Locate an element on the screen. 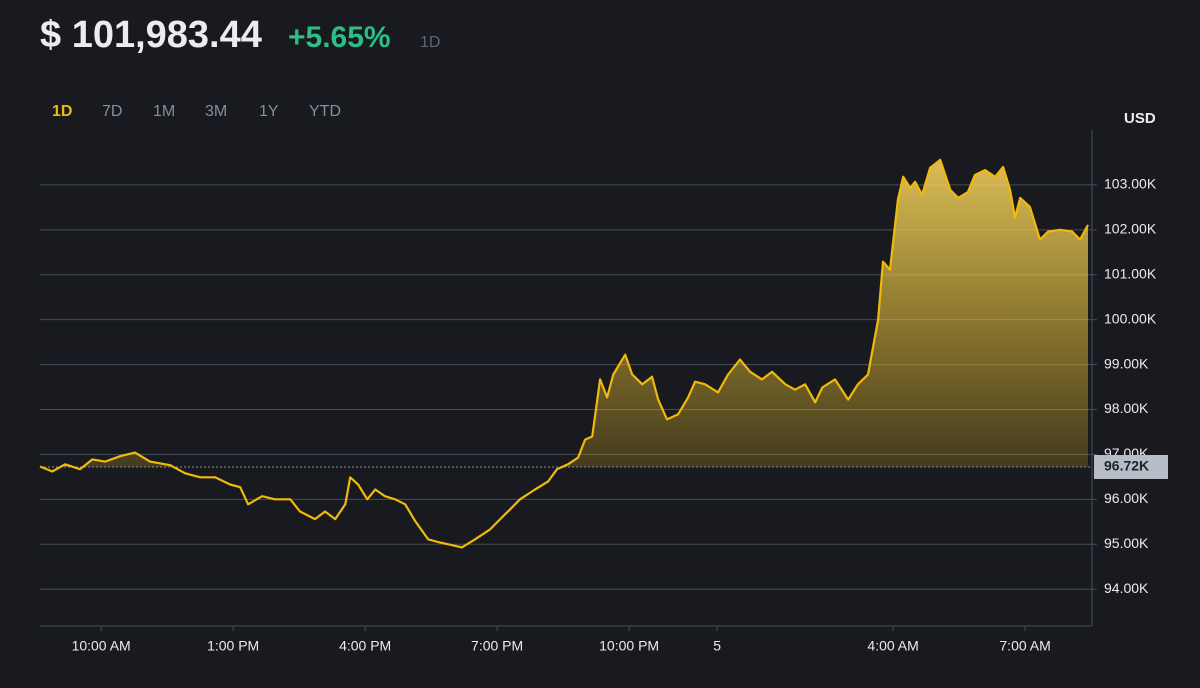 Image resolution: width=1200 pixels, height=688 pixels. y-tick-label: 103.00K is located at coordinates (1130, 184).